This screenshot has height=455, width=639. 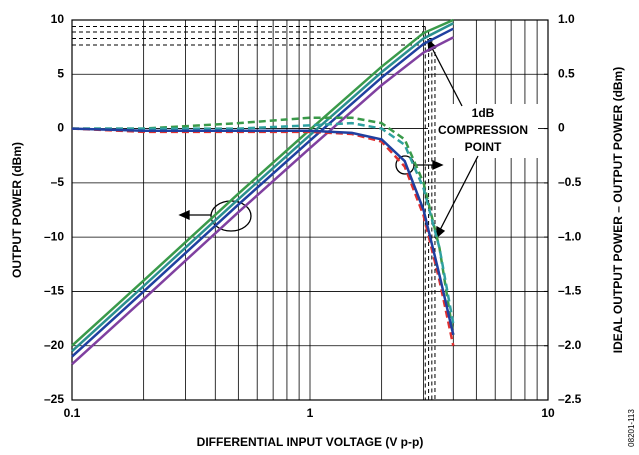 I want to click on y2-tick-label: –1.5, so click(x=570, y=291).